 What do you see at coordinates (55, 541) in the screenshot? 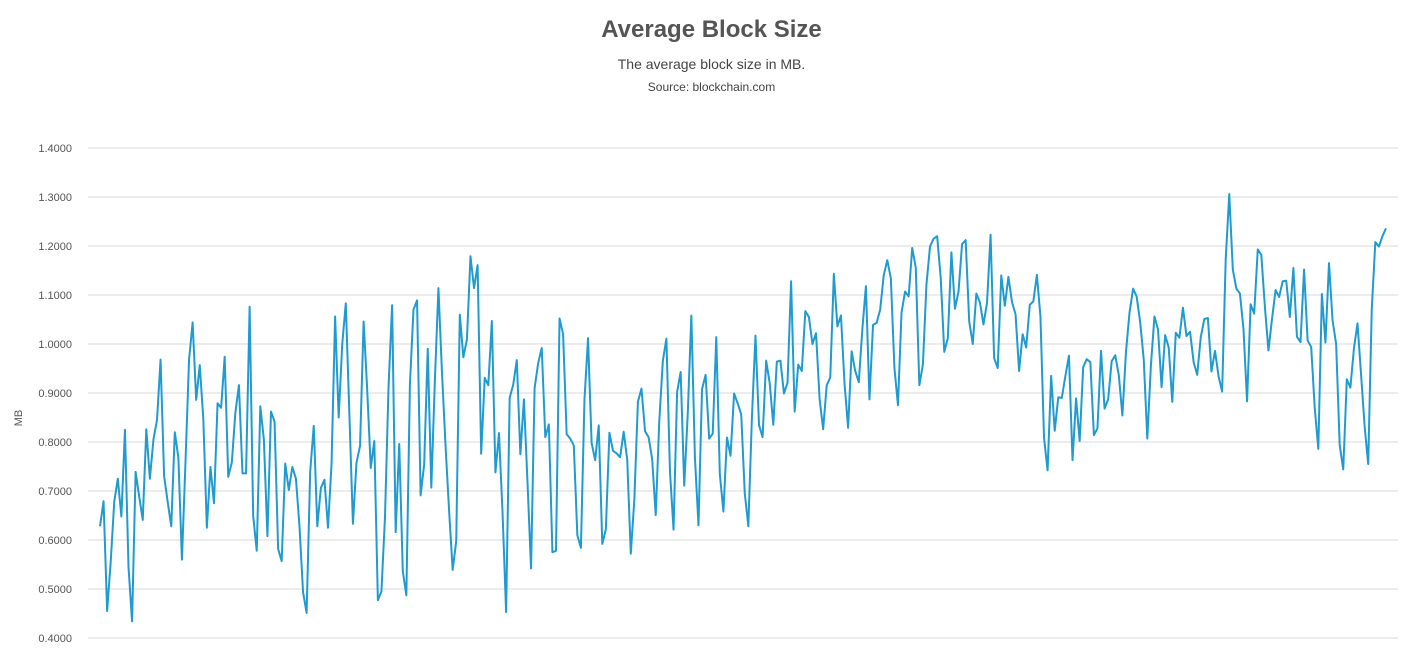
I see `y-tick-label: 0.6000` at bounding box center [55, 541].